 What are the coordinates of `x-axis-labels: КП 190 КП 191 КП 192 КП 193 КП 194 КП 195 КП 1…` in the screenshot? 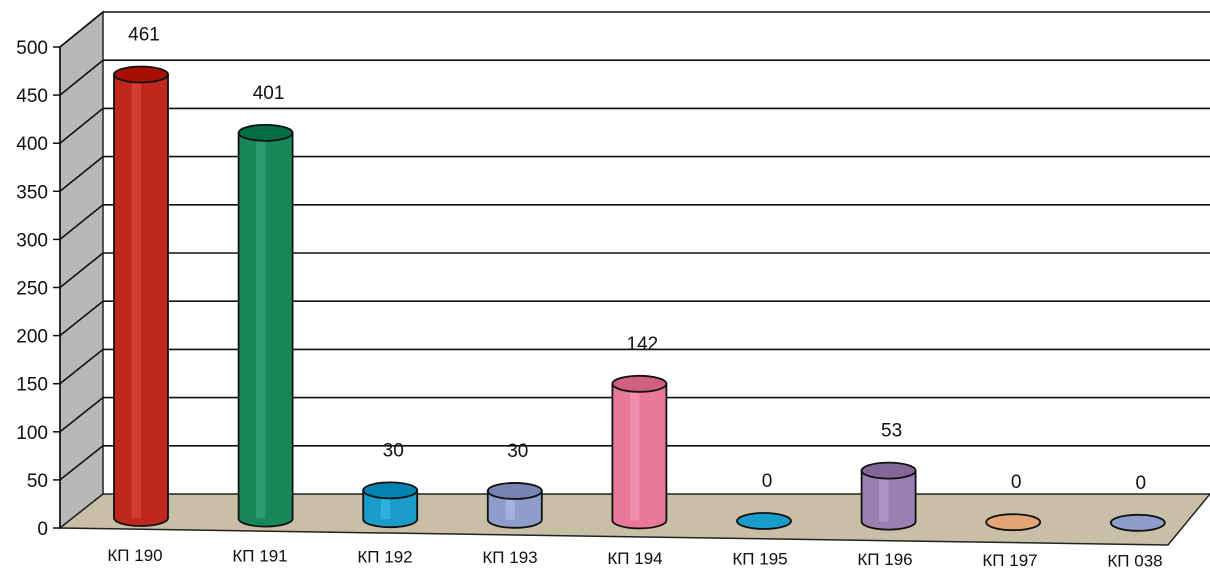 It's located at (634, 558).